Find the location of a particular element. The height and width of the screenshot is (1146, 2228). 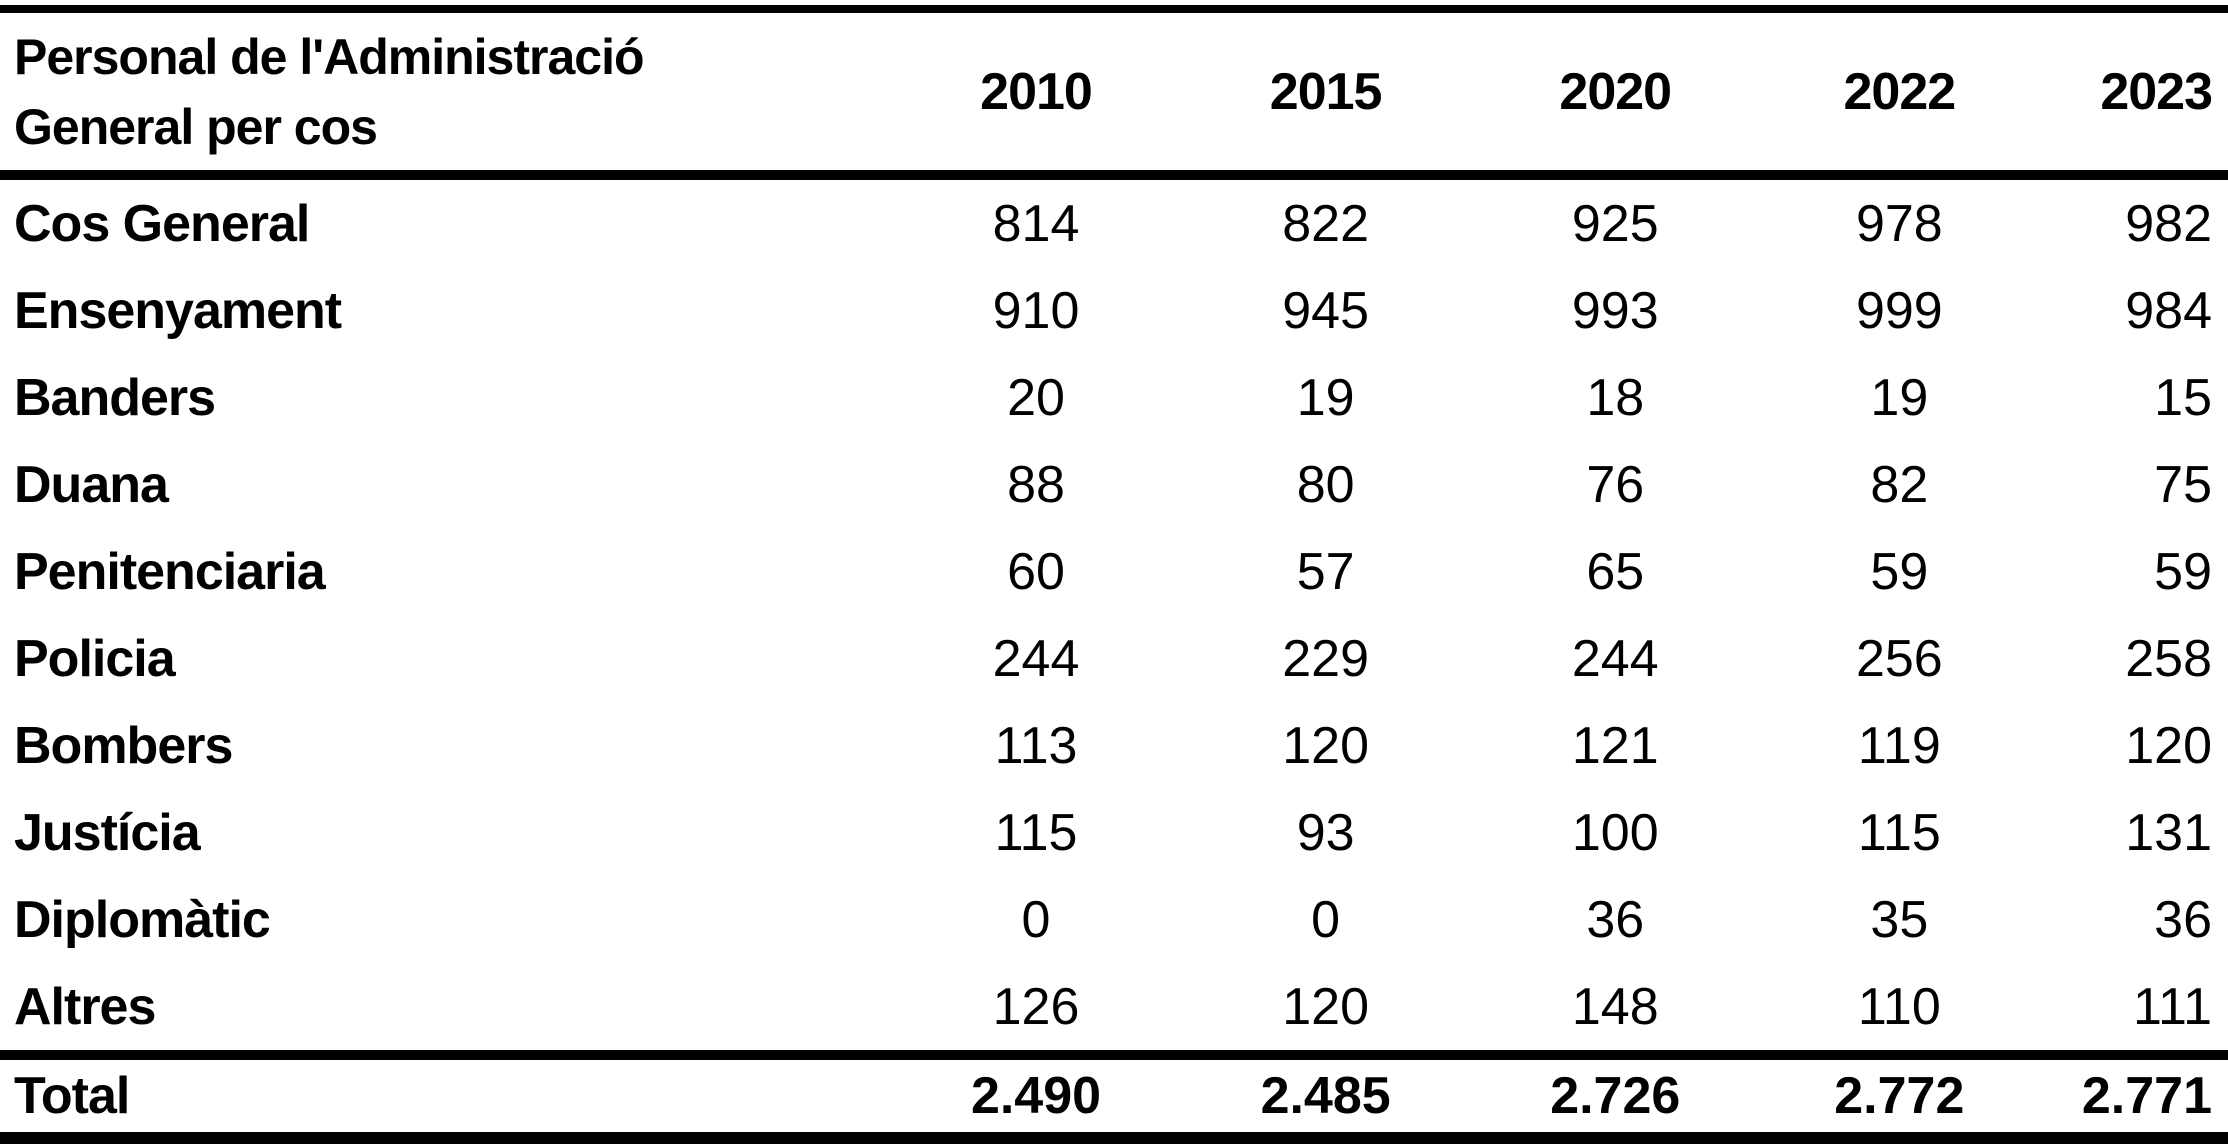

total-value-cell: 2.771 is located at coordinates (2146, 1096).